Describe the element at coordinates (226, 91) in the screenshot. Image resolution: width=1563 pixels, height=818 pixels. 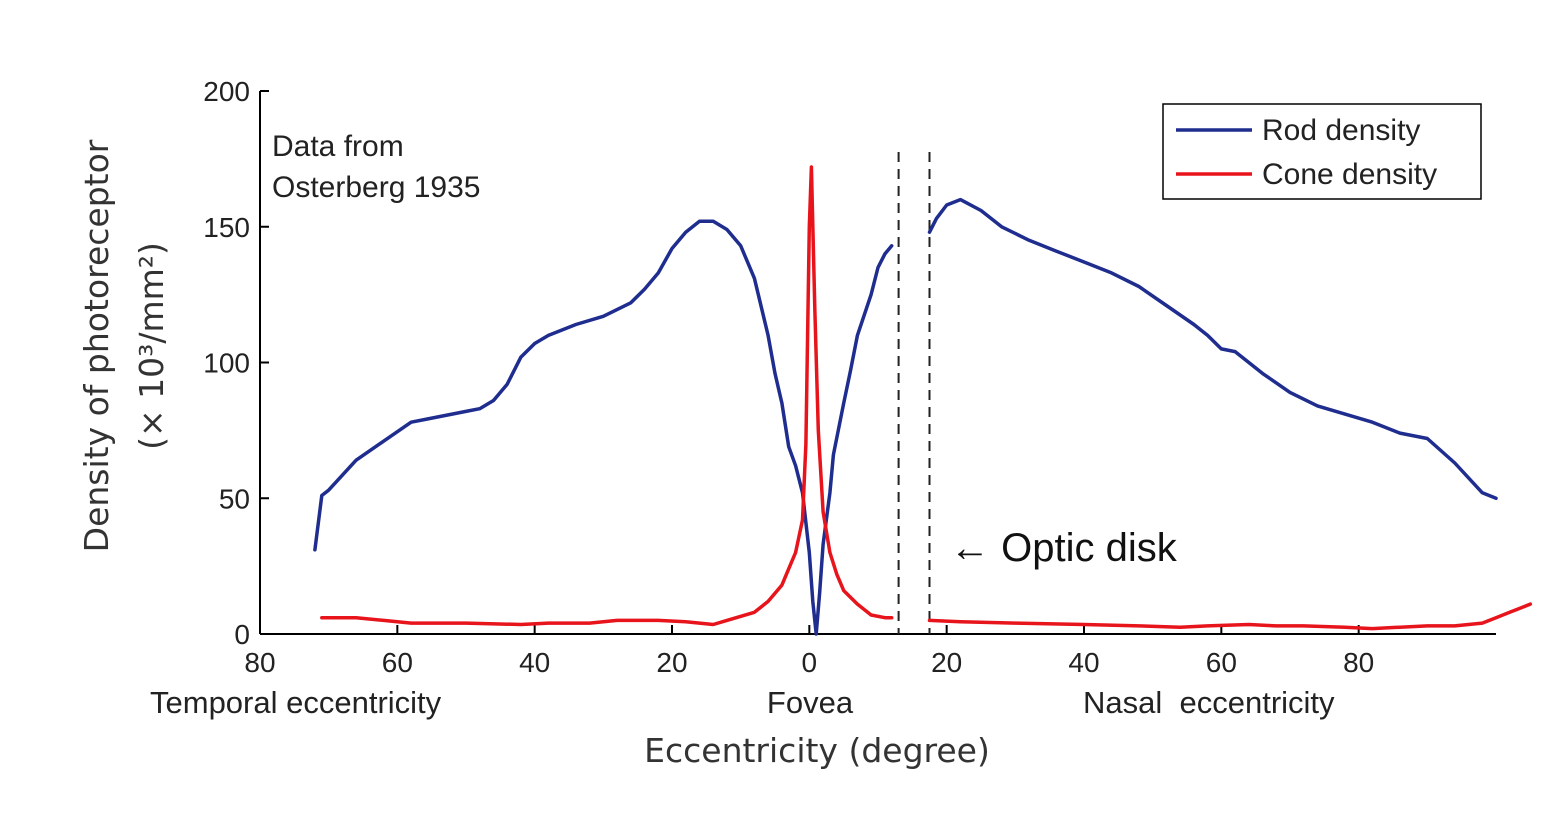
I see `y-tick-label-200: 200` at that location.